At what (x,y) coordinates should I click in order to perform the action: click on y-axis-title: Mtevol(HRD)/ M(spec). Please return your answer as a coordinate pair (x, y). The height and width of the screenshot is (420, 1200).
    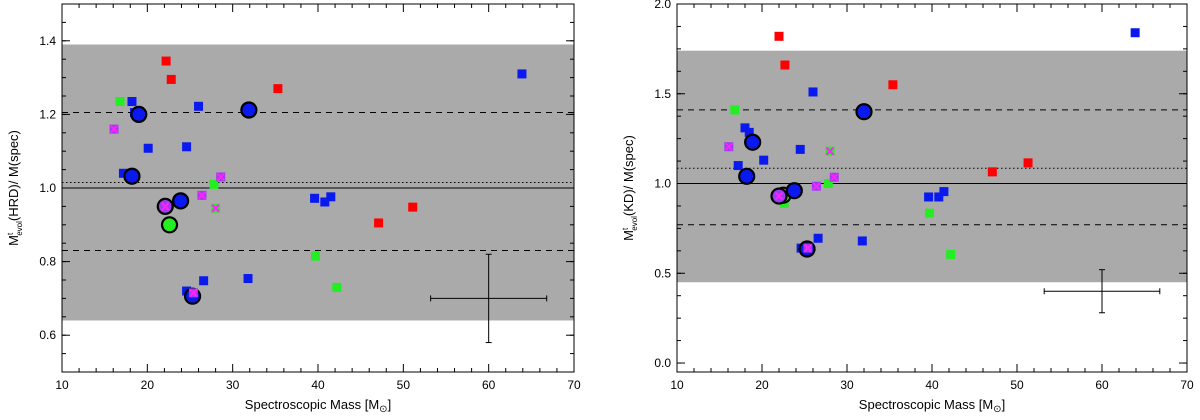
    Looking at the image, I should click on (15, 188).